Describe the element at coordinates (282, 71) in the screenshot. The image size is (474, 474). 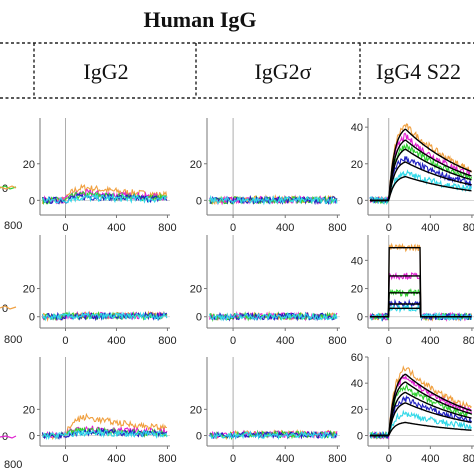
I see `column-header-igg2-sigma: IgG2σ` at that location.